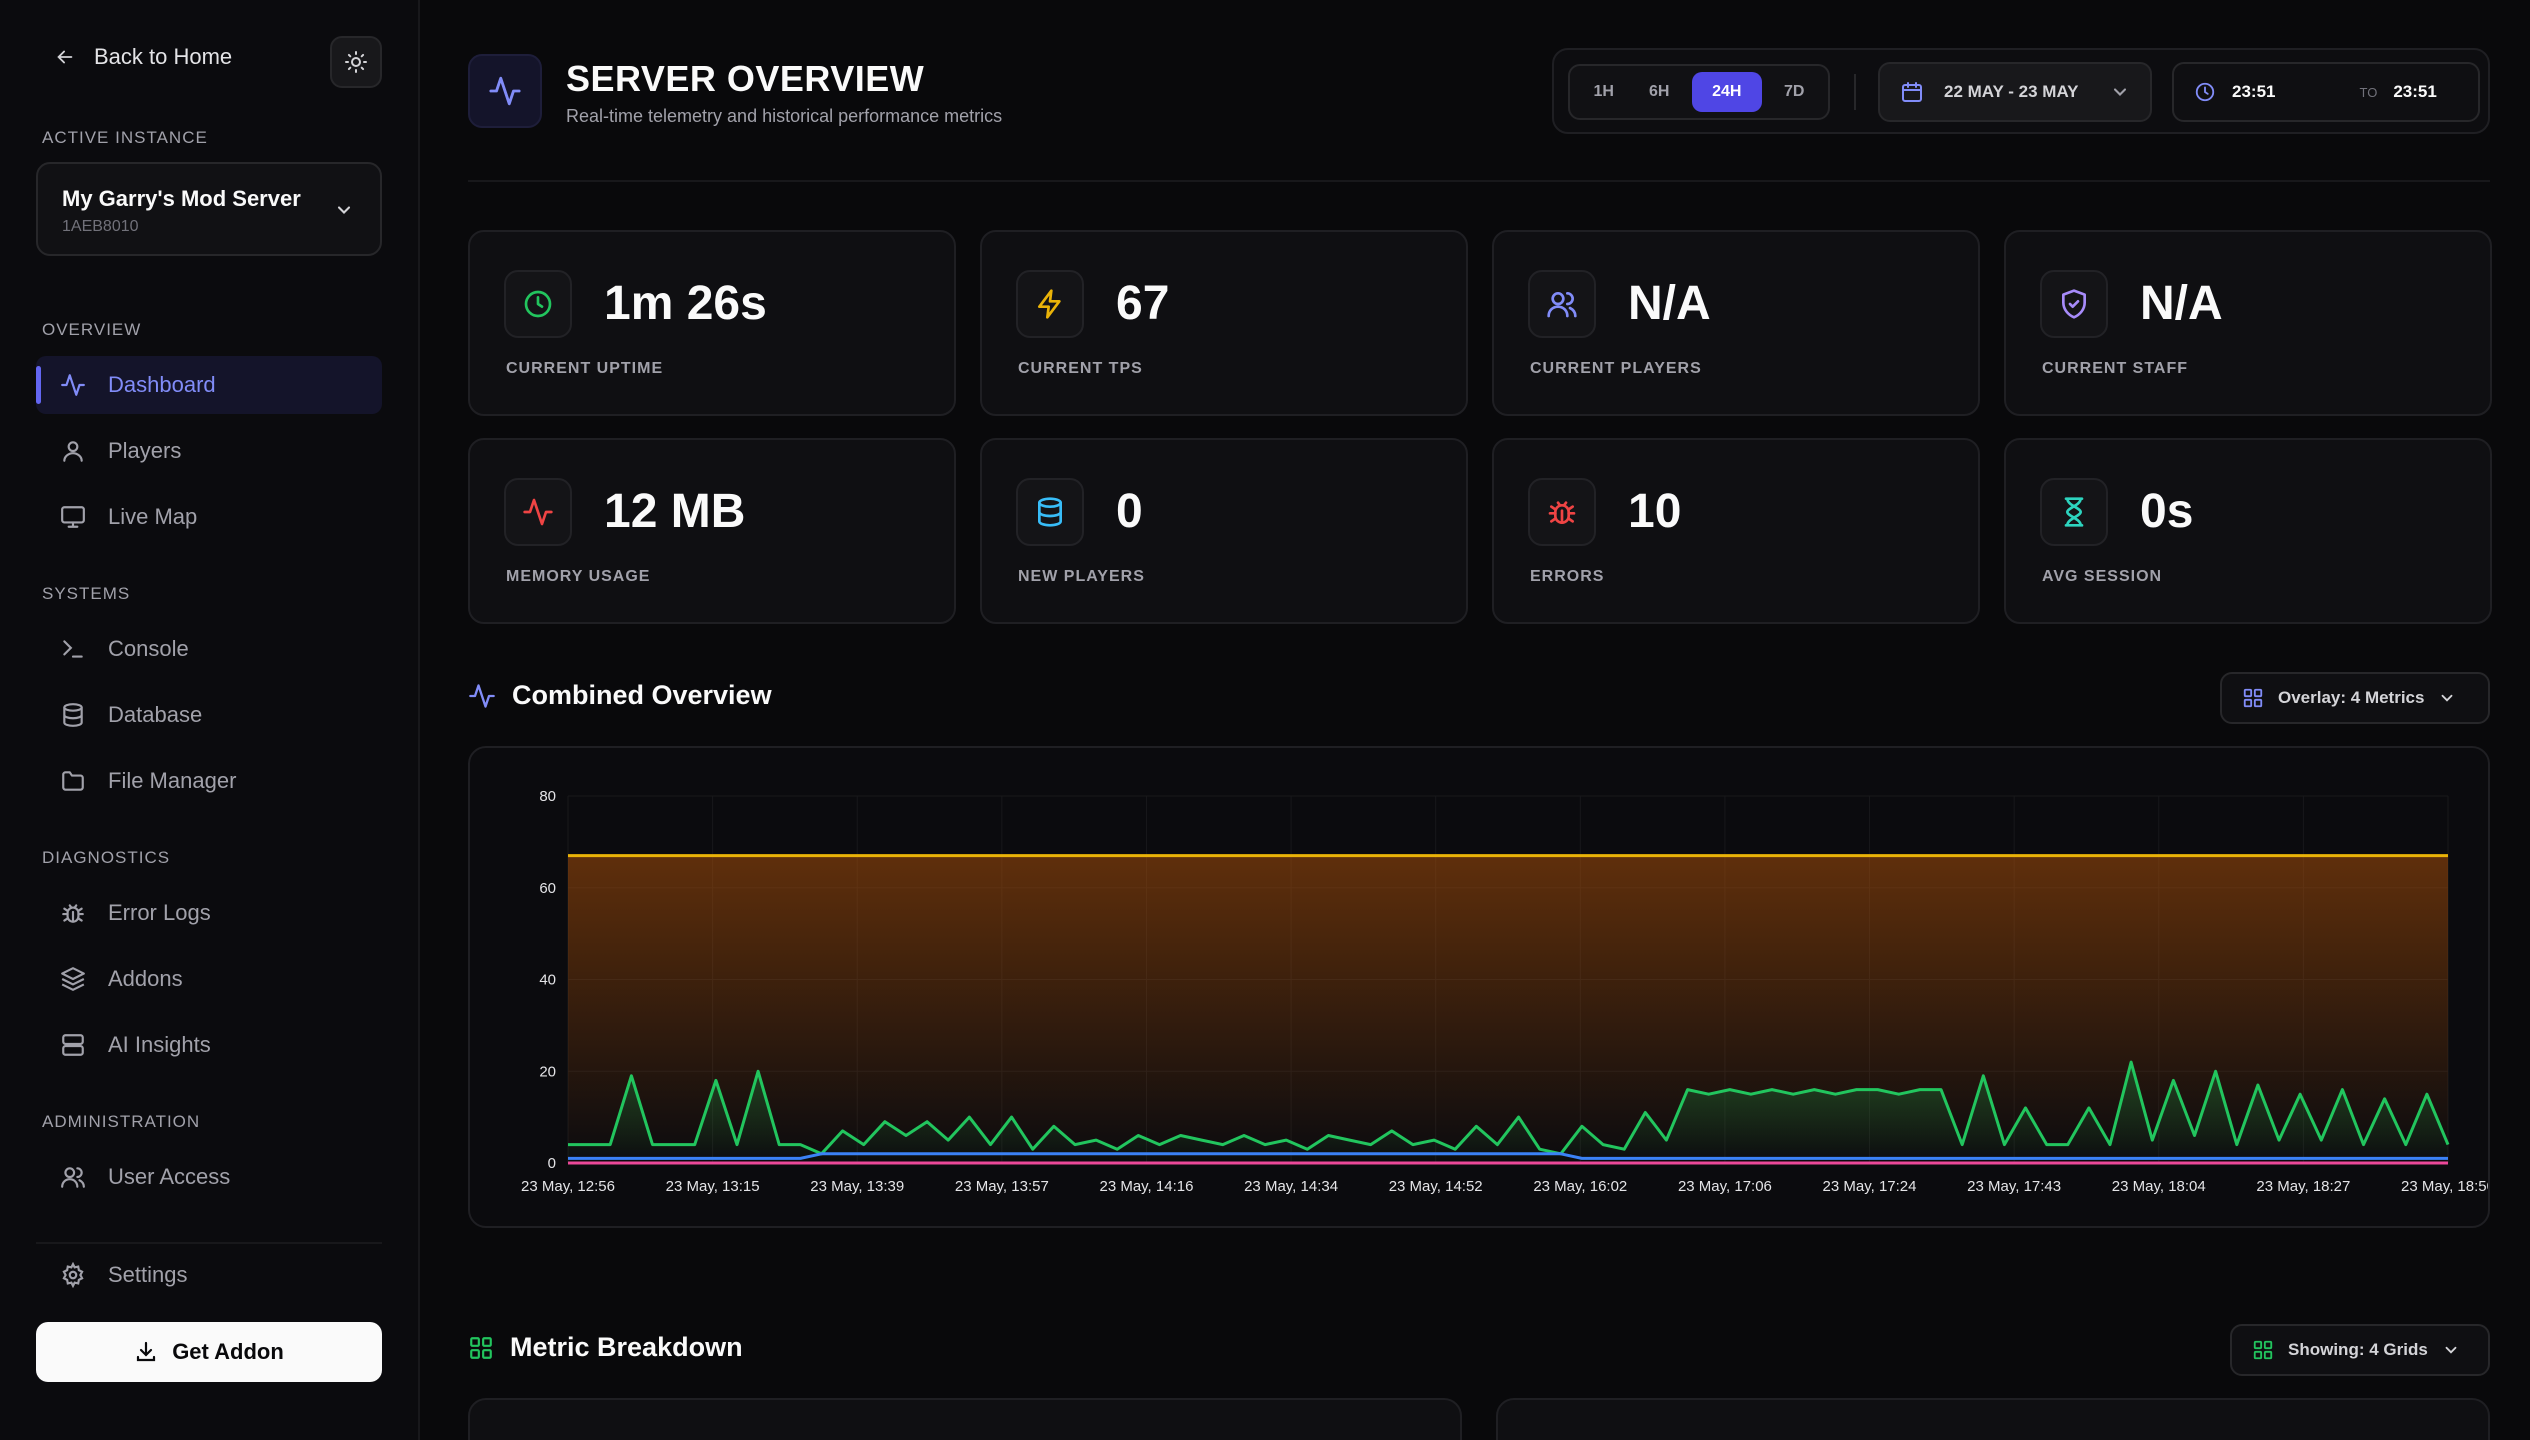  Describe the element at coordinates (209, 649) in the screenshot. I see `sidebar-item-console: Console` at that location.